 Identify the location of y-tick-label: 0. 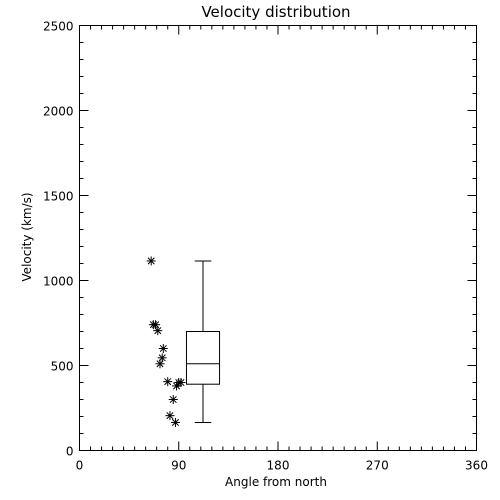
(70, 452).